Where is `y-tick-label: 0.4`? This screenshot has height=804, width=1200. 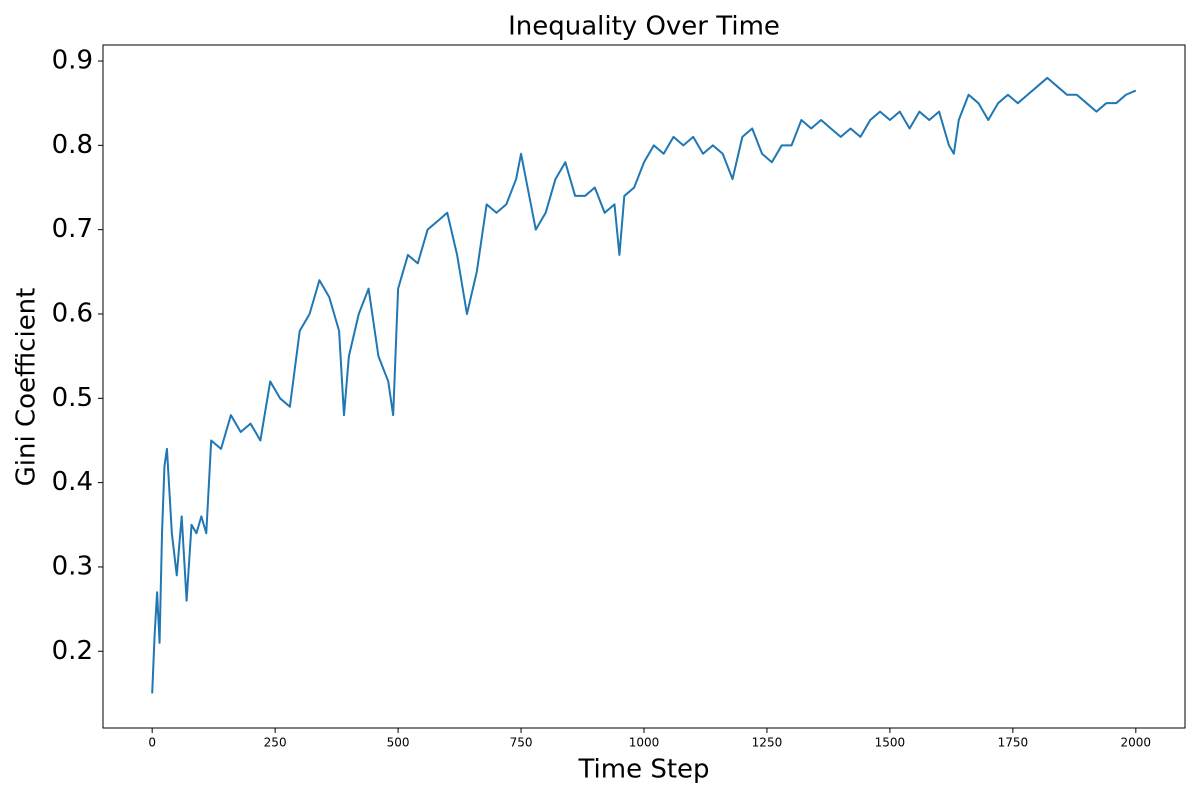 y-tick-label: 0.4 is located at coordinates (72, 482).